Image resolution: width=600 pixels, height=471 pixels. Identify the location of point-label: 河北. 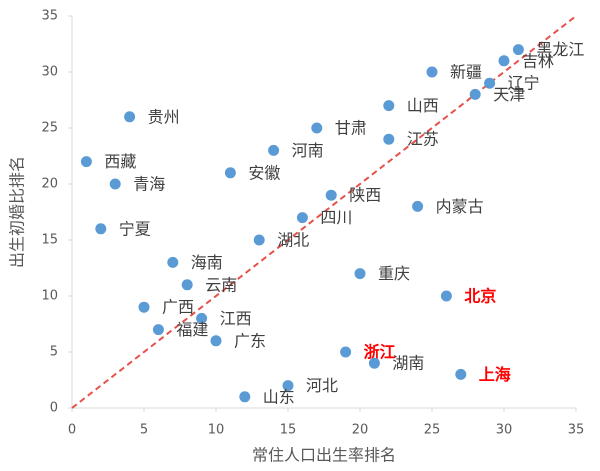
(322, 385).